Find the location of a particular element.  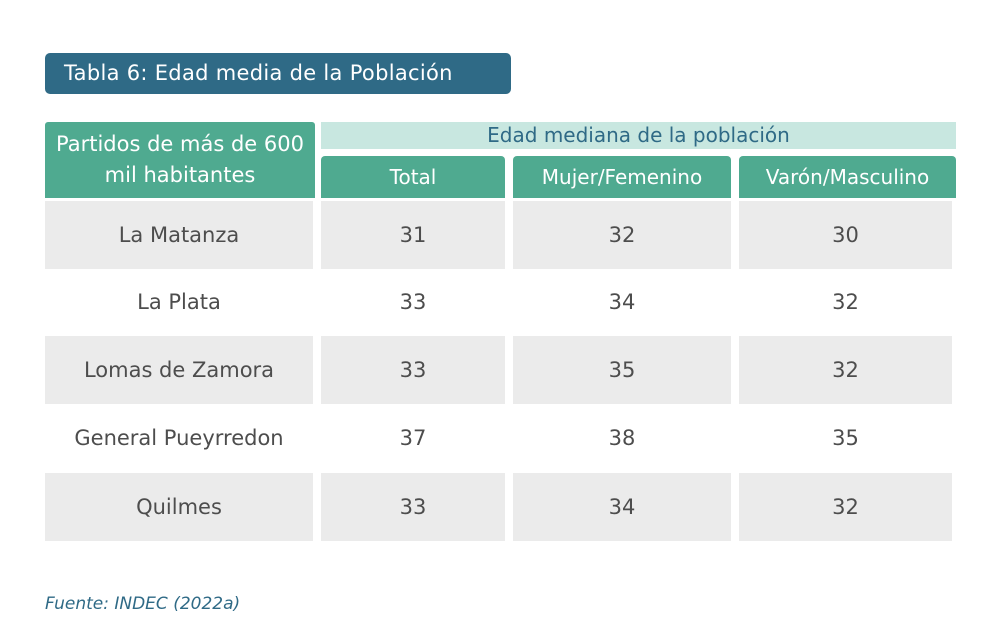

row-5-mujer: 34 is located at coordinates (622, 507).